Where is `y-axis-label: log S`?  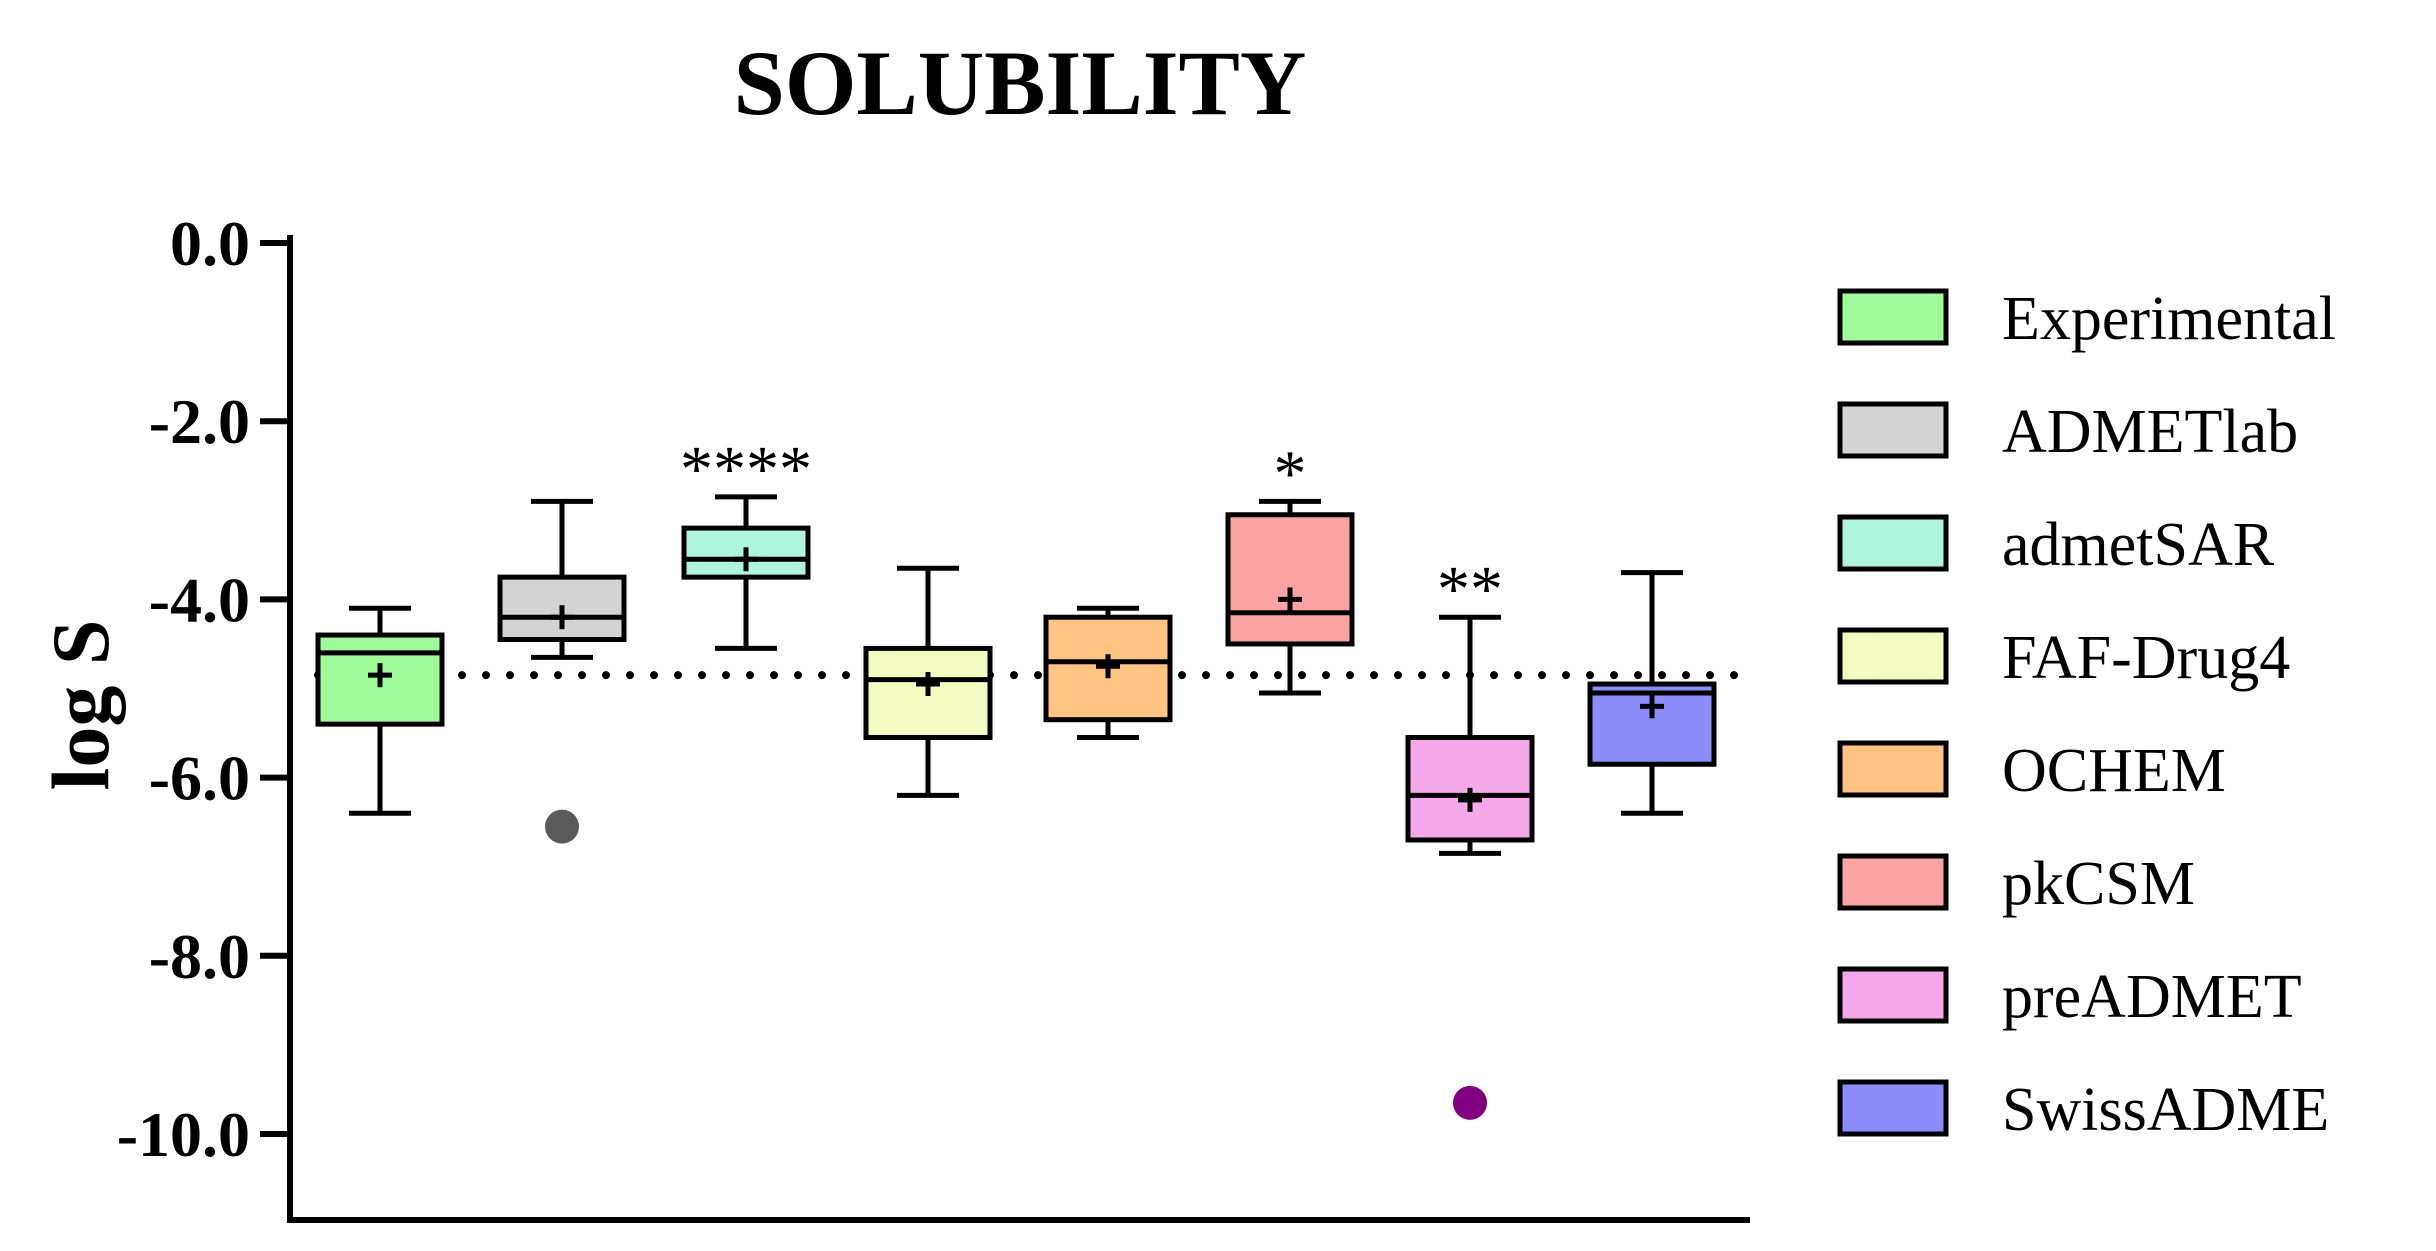 y-axis-label: log S is located at coordinates (80, 705).